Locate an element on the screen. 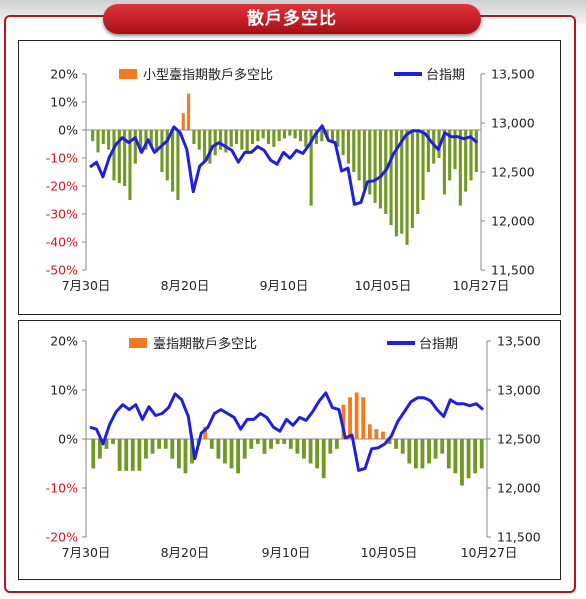 The image size is (586, 599). right-tick-label: 13,000 is located at coordinates (519, 390).